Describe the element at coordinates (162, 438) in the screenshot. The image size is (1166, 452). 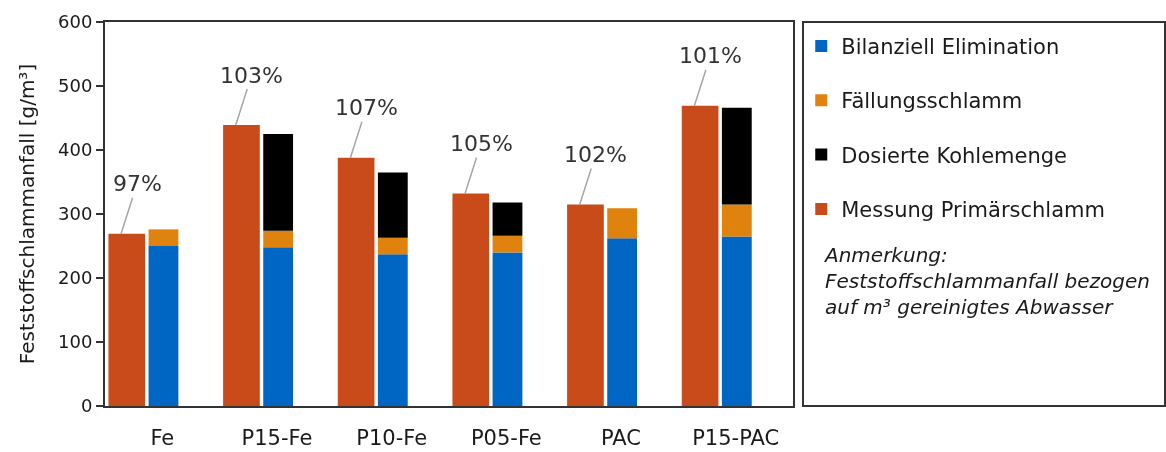
I see `x-tick-label: Fe` at that location.